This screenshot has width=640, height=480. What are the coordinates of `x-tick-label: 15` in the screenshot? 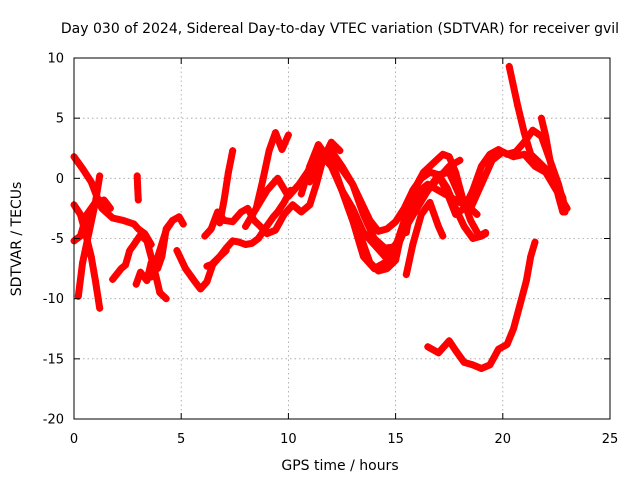 It's located at (395, 439).